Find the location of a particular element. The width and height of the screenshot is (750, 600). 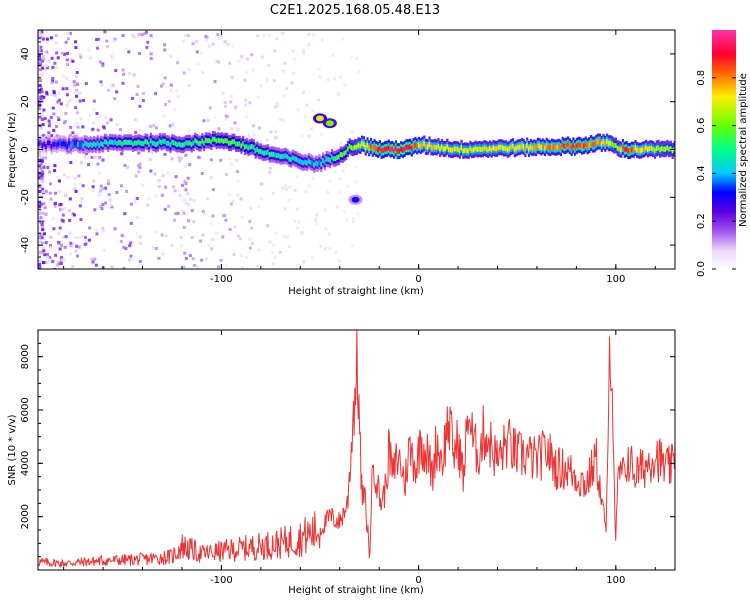

colorbar-tick-label: 0.0 is located at coordinates (701, 269).